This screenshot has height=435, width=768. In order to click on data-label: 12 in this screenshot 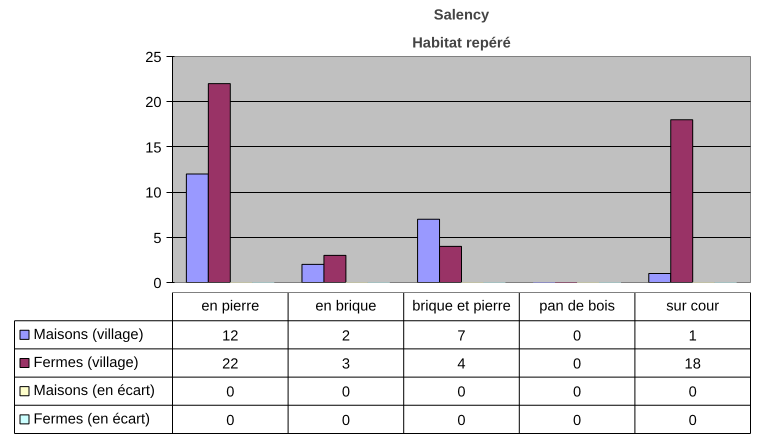, I will do `click(230, 336)`.